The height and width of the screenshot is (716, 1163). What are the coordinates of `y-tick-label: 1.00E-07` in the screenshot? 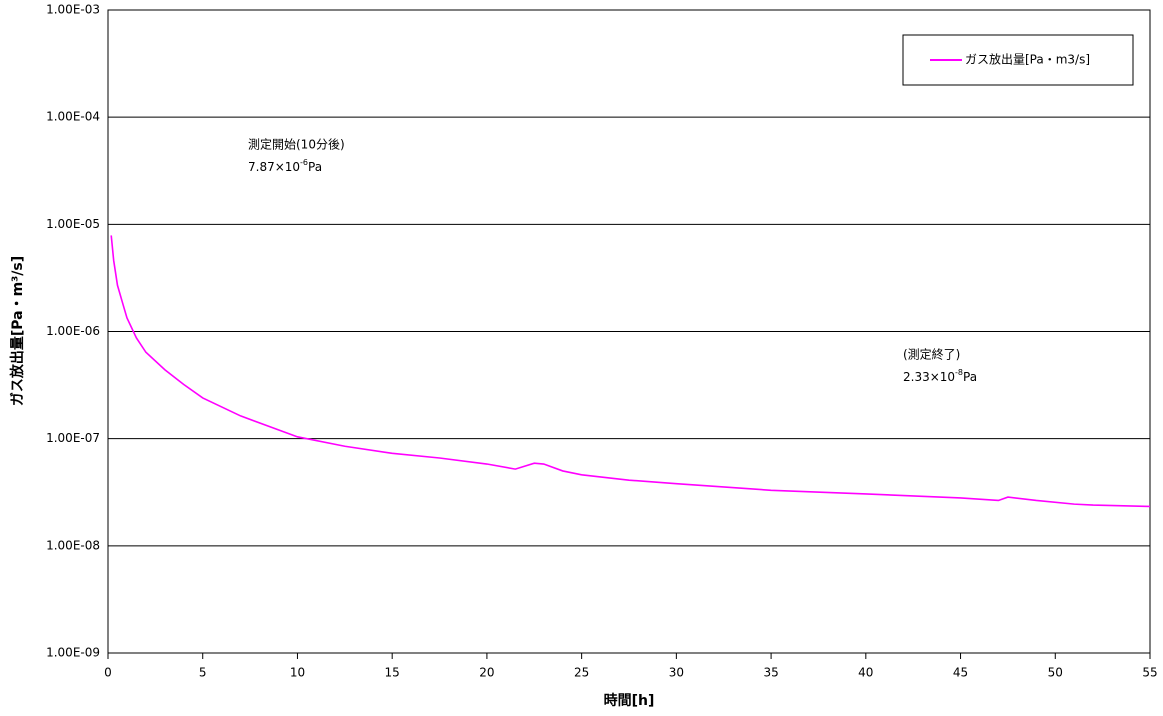 It's located at (73, 438).